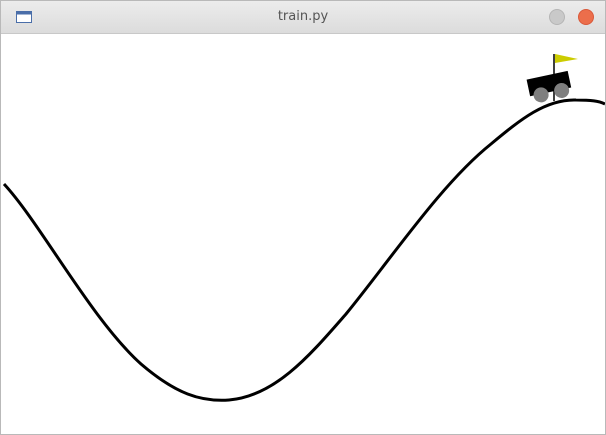 Image resolution: width=606 pixels, height=435 pixels. Describe the element at coordinates (562, 91) in the screenshot. I see `car-front-wheel` at that location.